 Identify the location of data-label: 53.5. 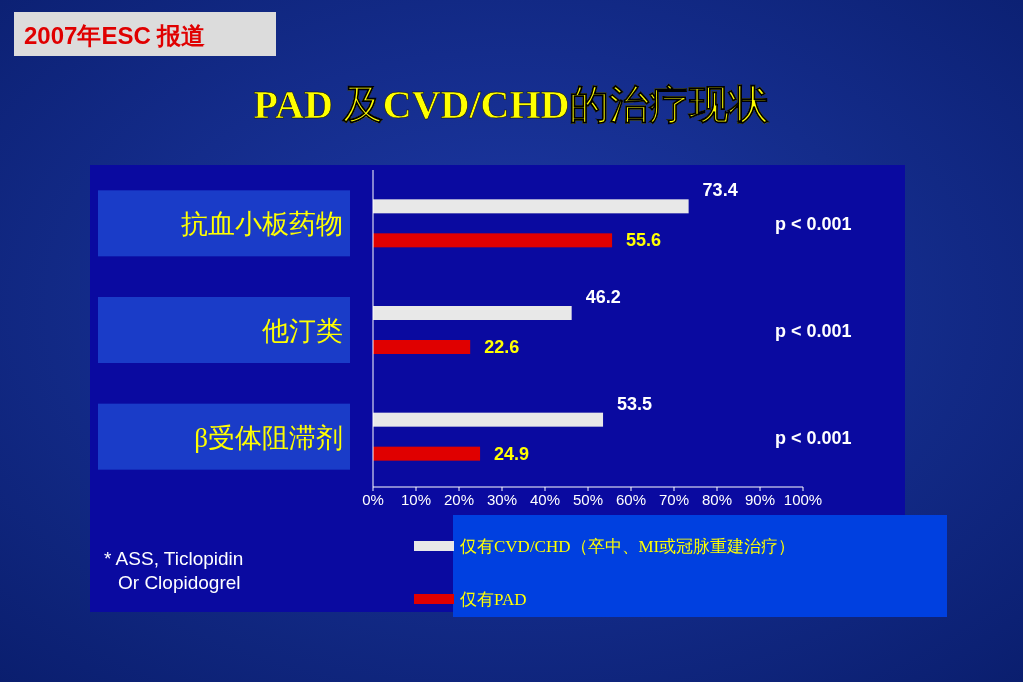
(635, 403).